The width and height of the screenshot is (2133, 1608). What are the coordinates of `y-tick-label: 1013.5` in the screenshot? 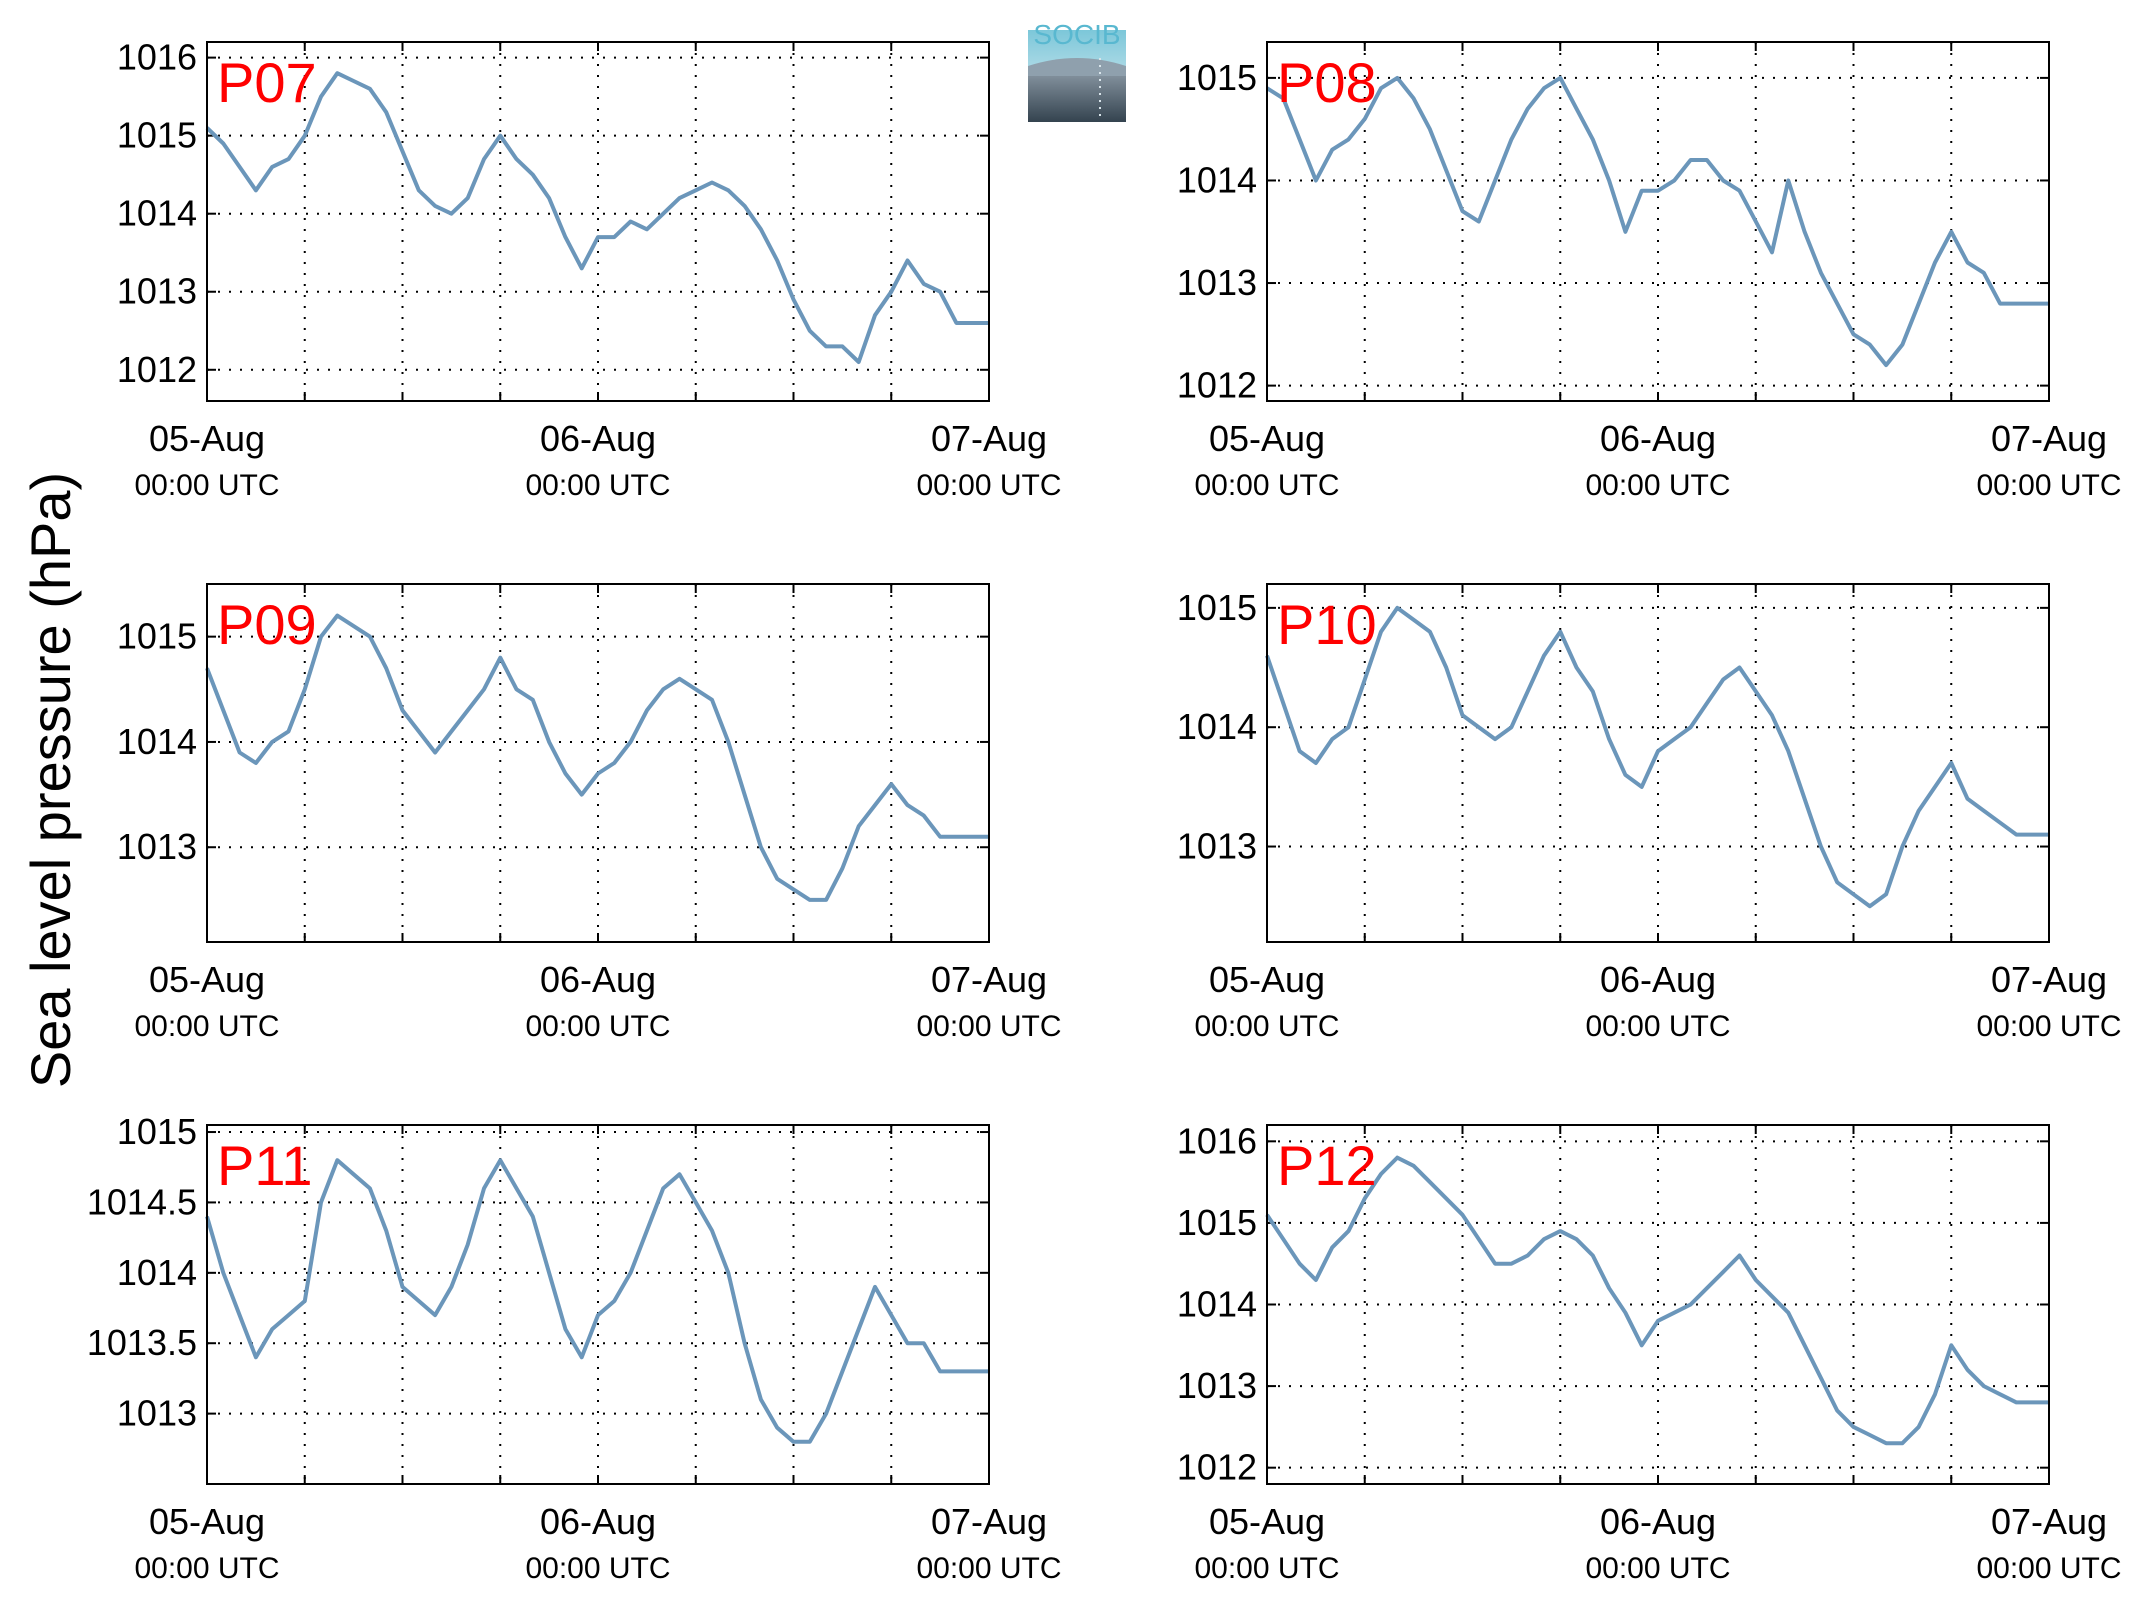 It's located at (142, 1342).